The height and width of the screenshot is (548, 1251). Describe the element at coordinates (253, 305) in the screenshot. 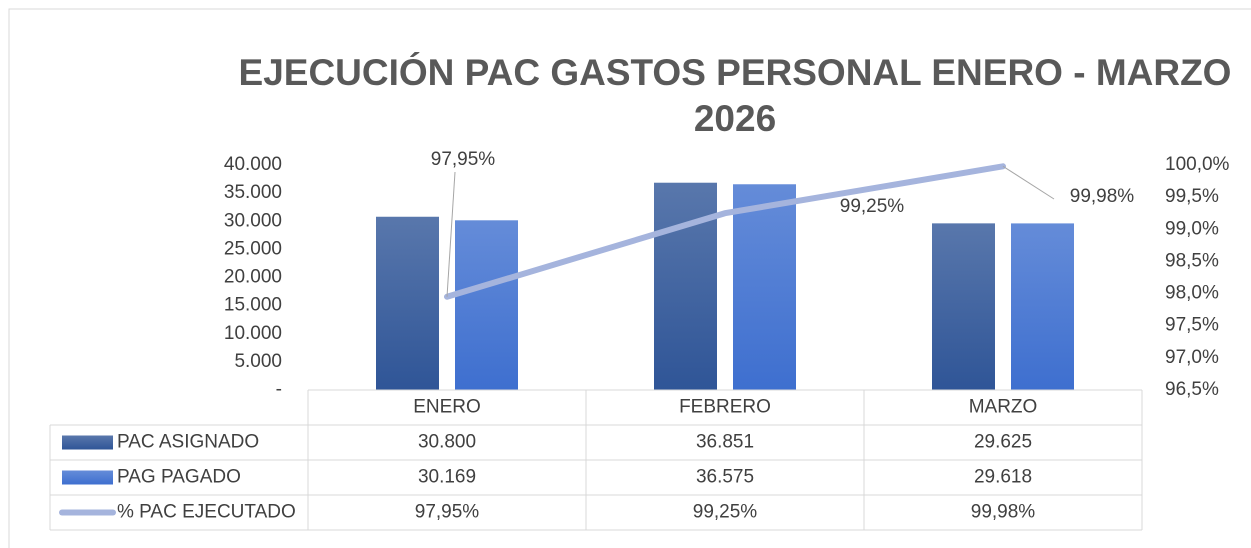

I see `y-tick-label: 15.000` at that location.